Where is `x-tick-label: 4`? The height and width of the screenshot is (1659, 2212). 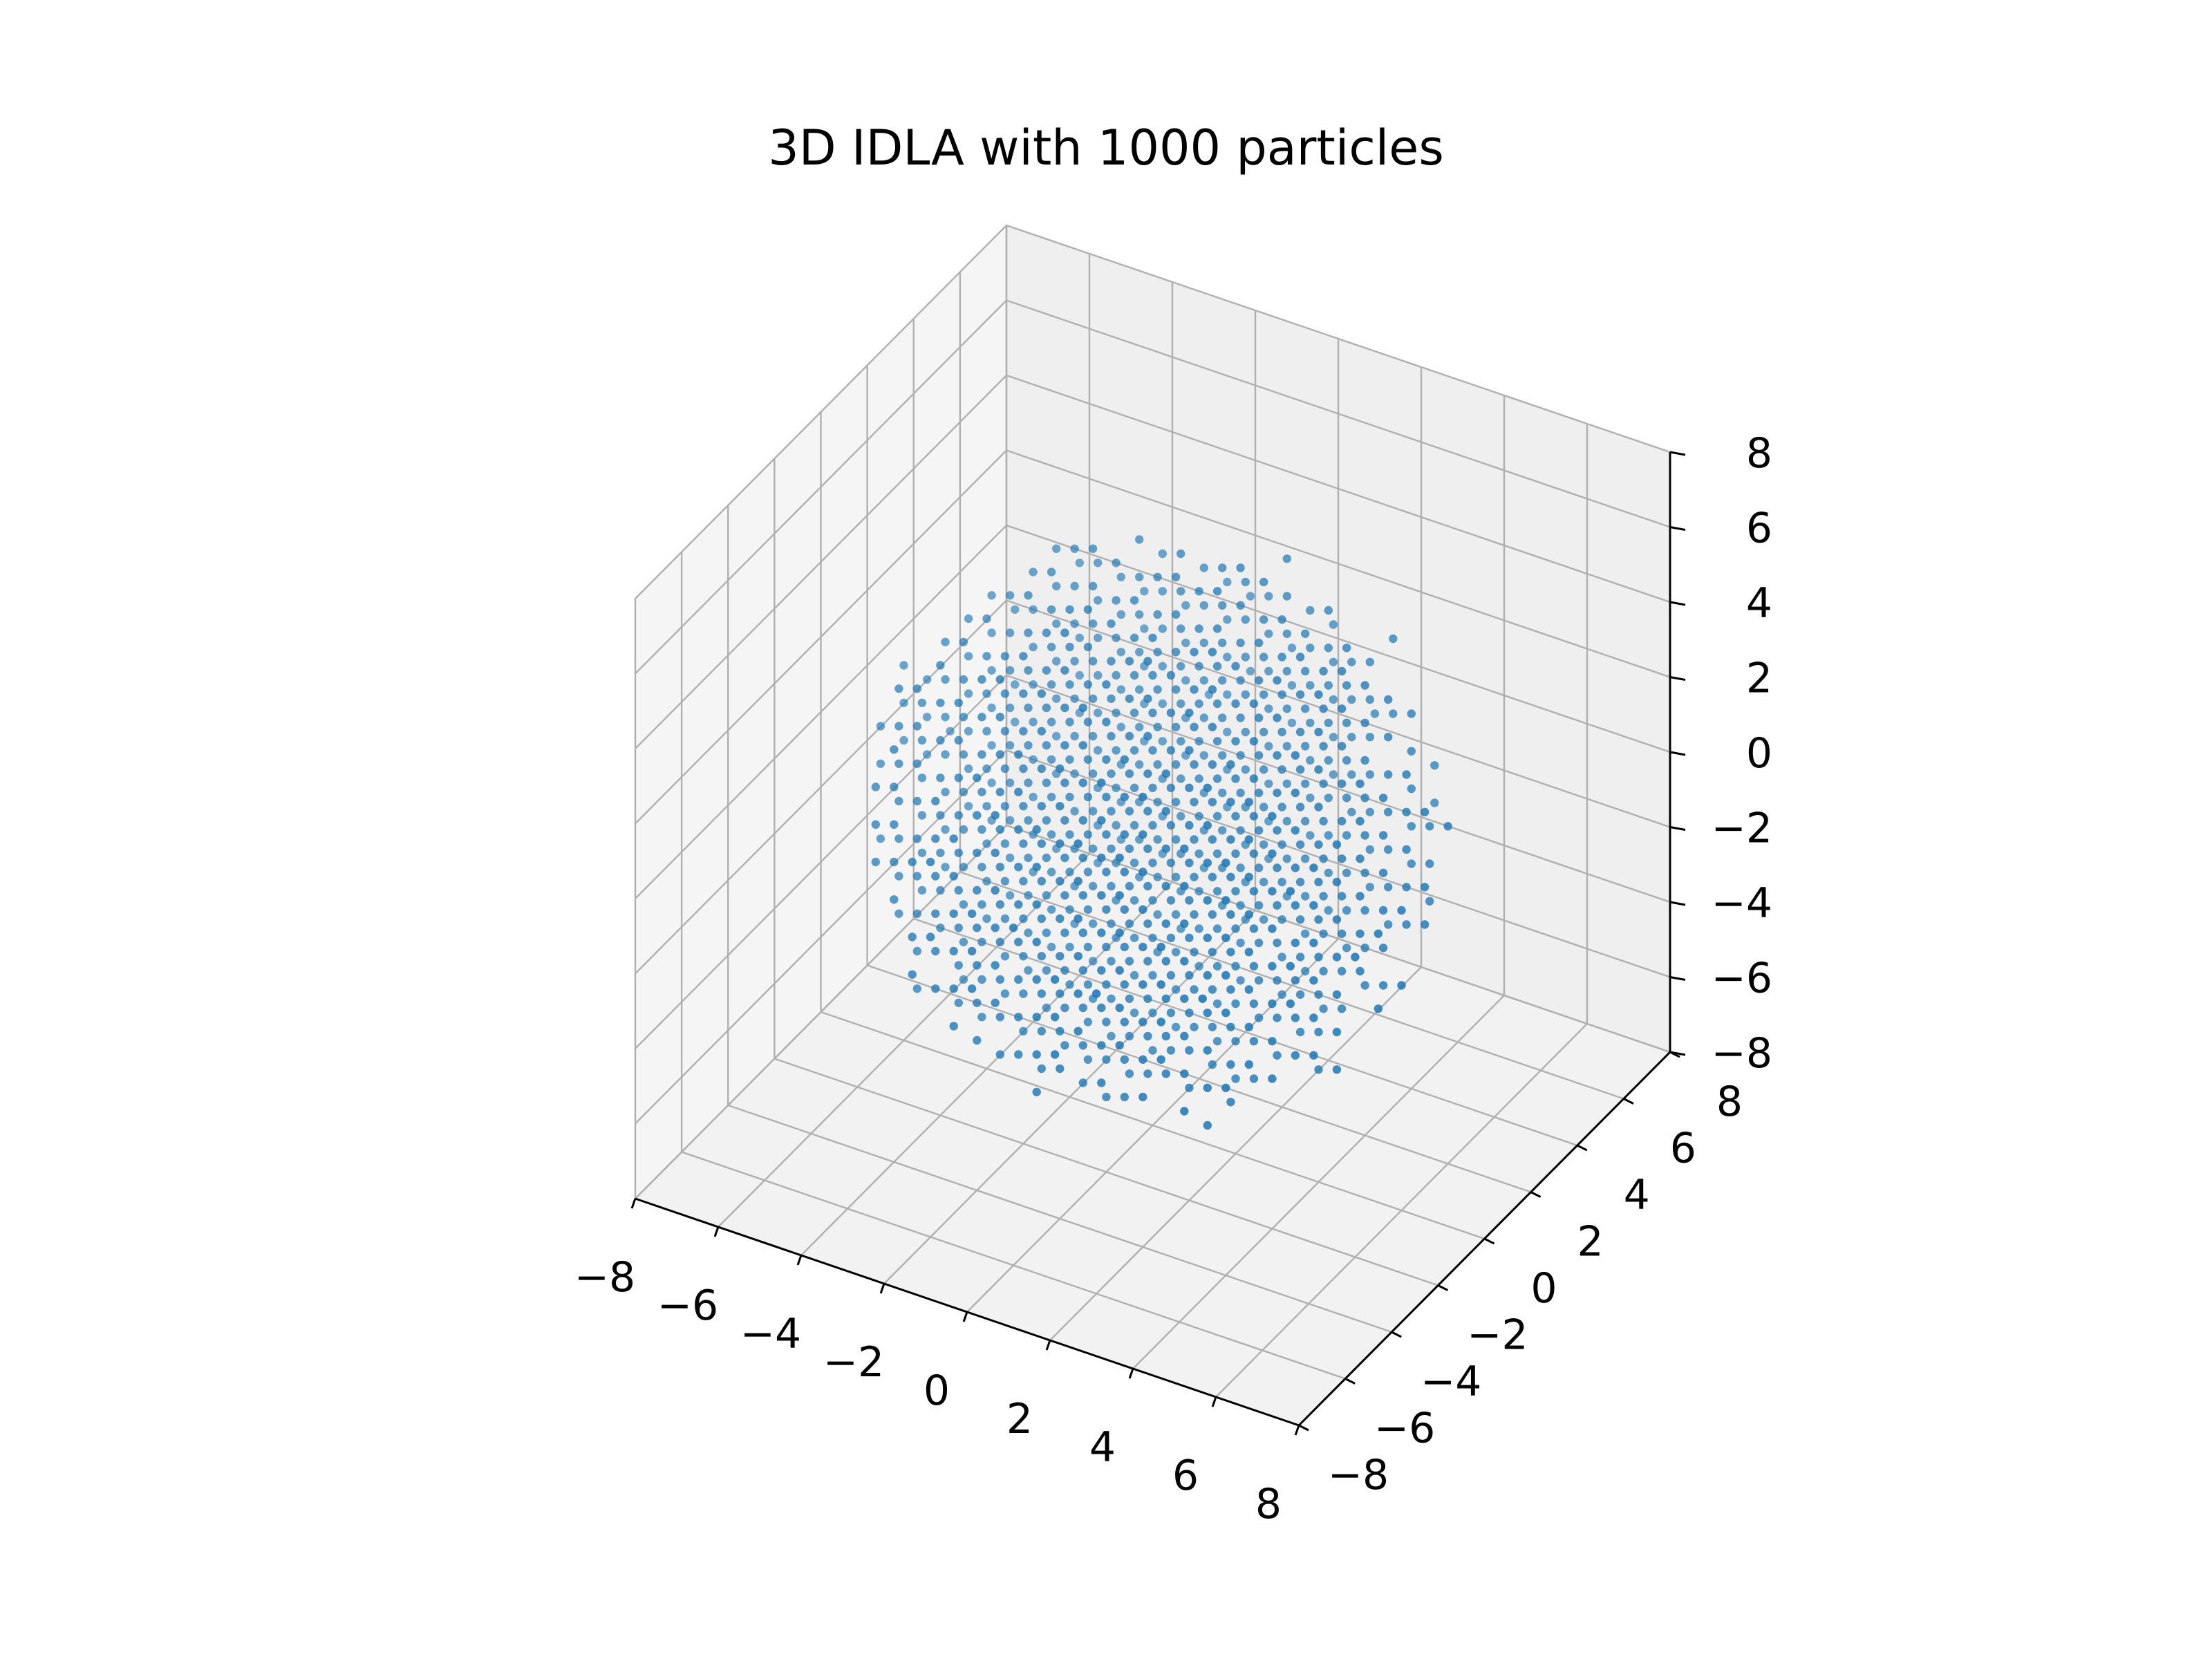 x-tick-label: 4 is located at coordinates (1102, 1447).